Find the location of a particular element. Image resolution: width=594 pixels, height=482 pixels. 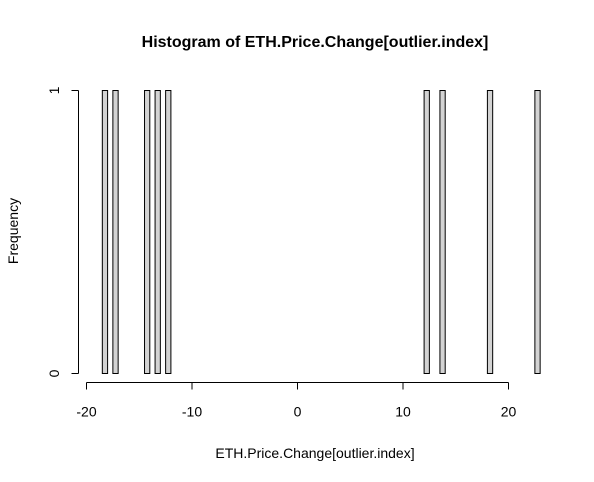

y-axis-label: Frequency is located at coordinates (13, 231).